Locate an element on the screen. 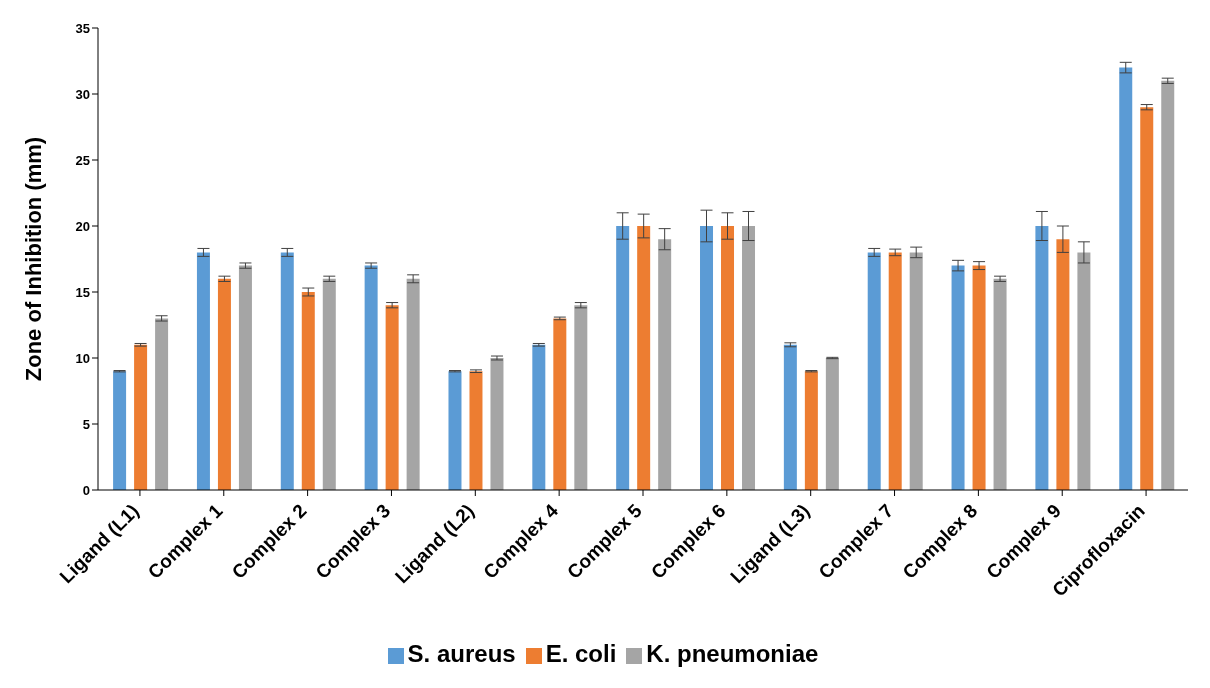  y-tick-label: 30 is located at coordinates (82, 94).